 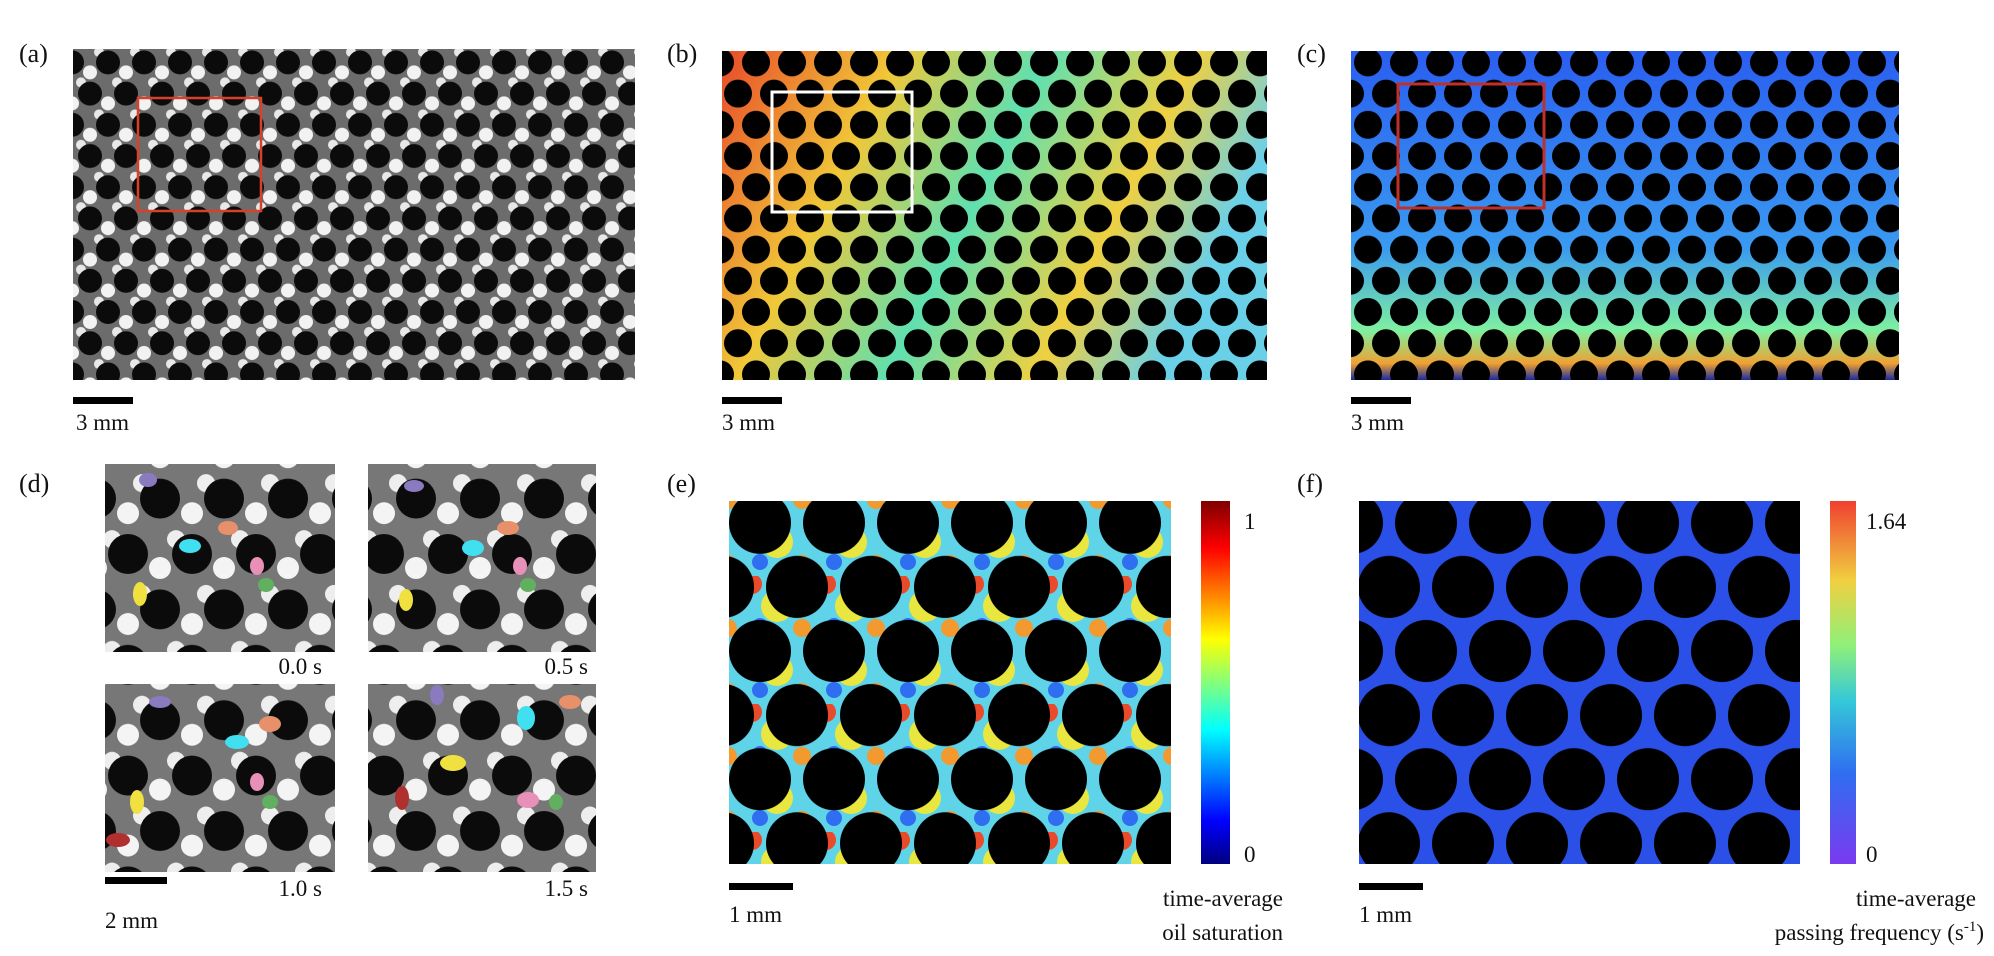 What do you see at coordinates (567, 666) in the screenshot?
I see `time-label: 0.5 s` at bounding box center [567, 666].